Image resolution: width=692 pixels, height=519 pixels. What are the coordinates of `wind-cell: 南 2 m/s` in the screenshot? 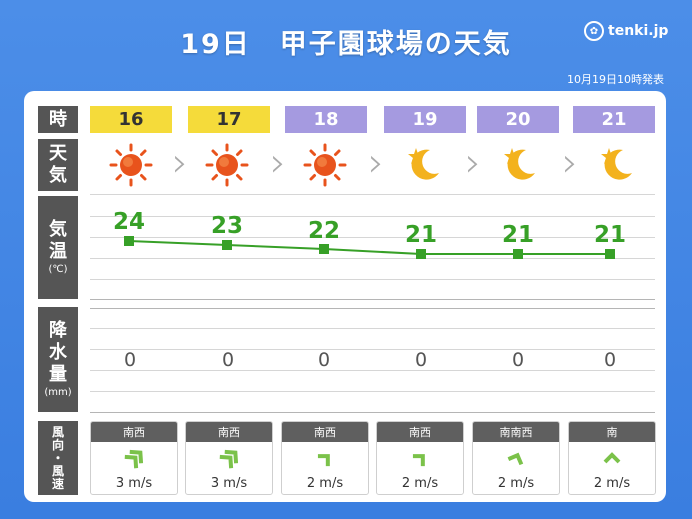 It's located at (612, 458).